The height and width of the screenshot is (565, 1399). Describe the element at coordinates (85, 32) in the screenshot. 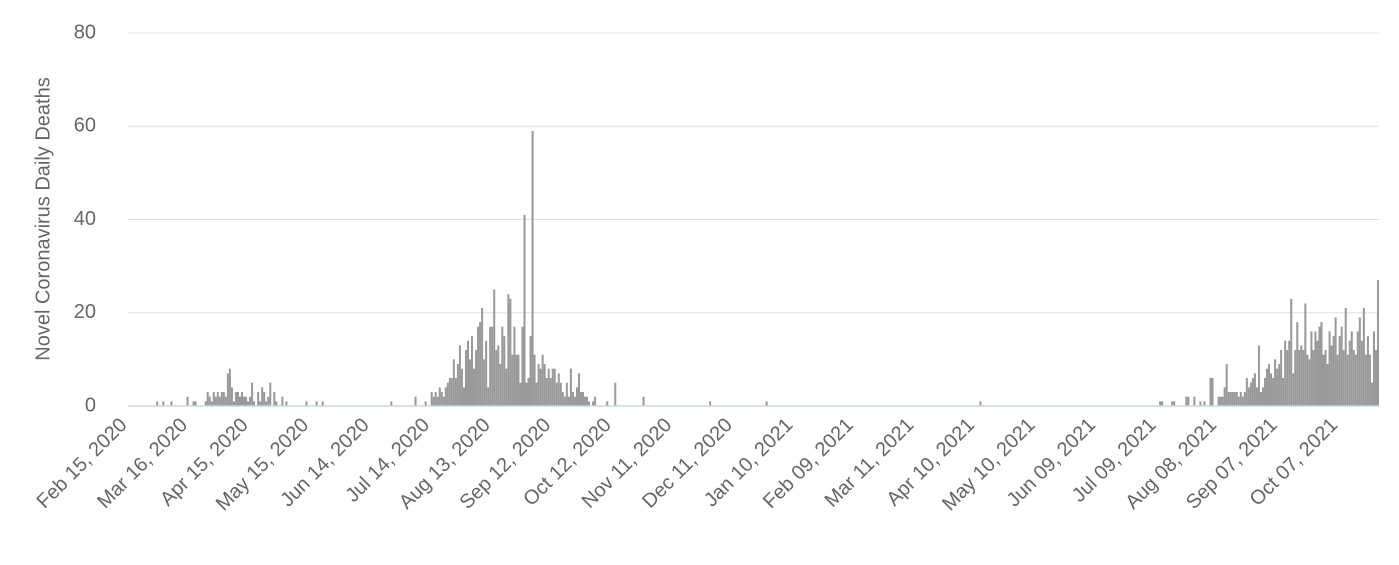

I see `y-tick-label: 80` at that location.